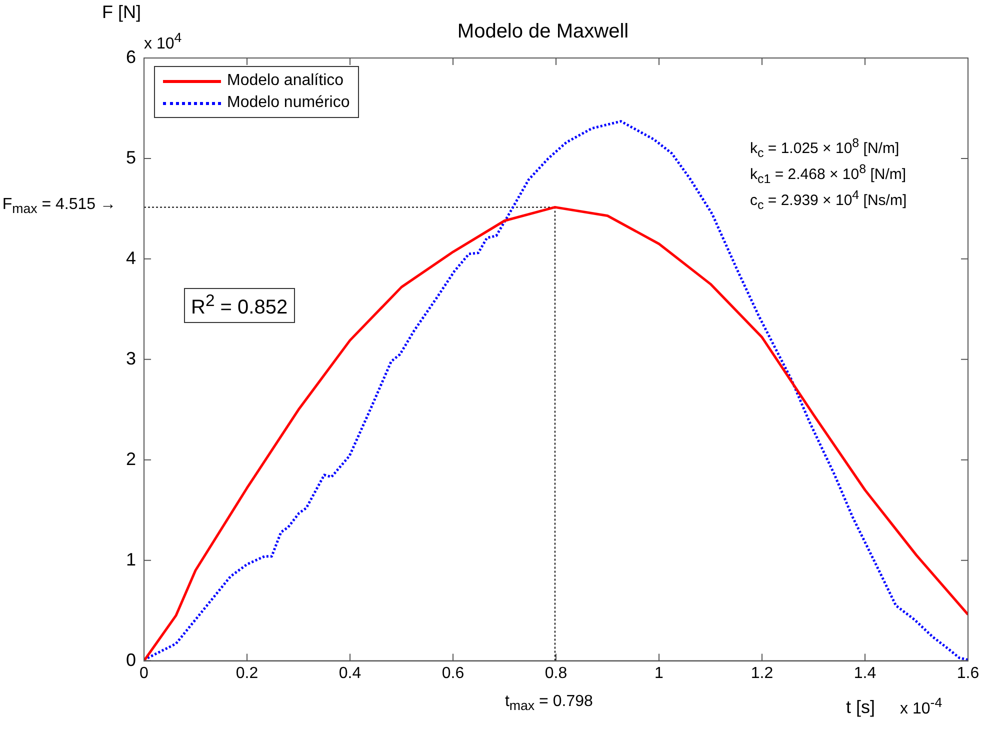  Describe the element at coordinates (865, 673) in the screenshot. I see `x-tick-label: 1.4` at that location.